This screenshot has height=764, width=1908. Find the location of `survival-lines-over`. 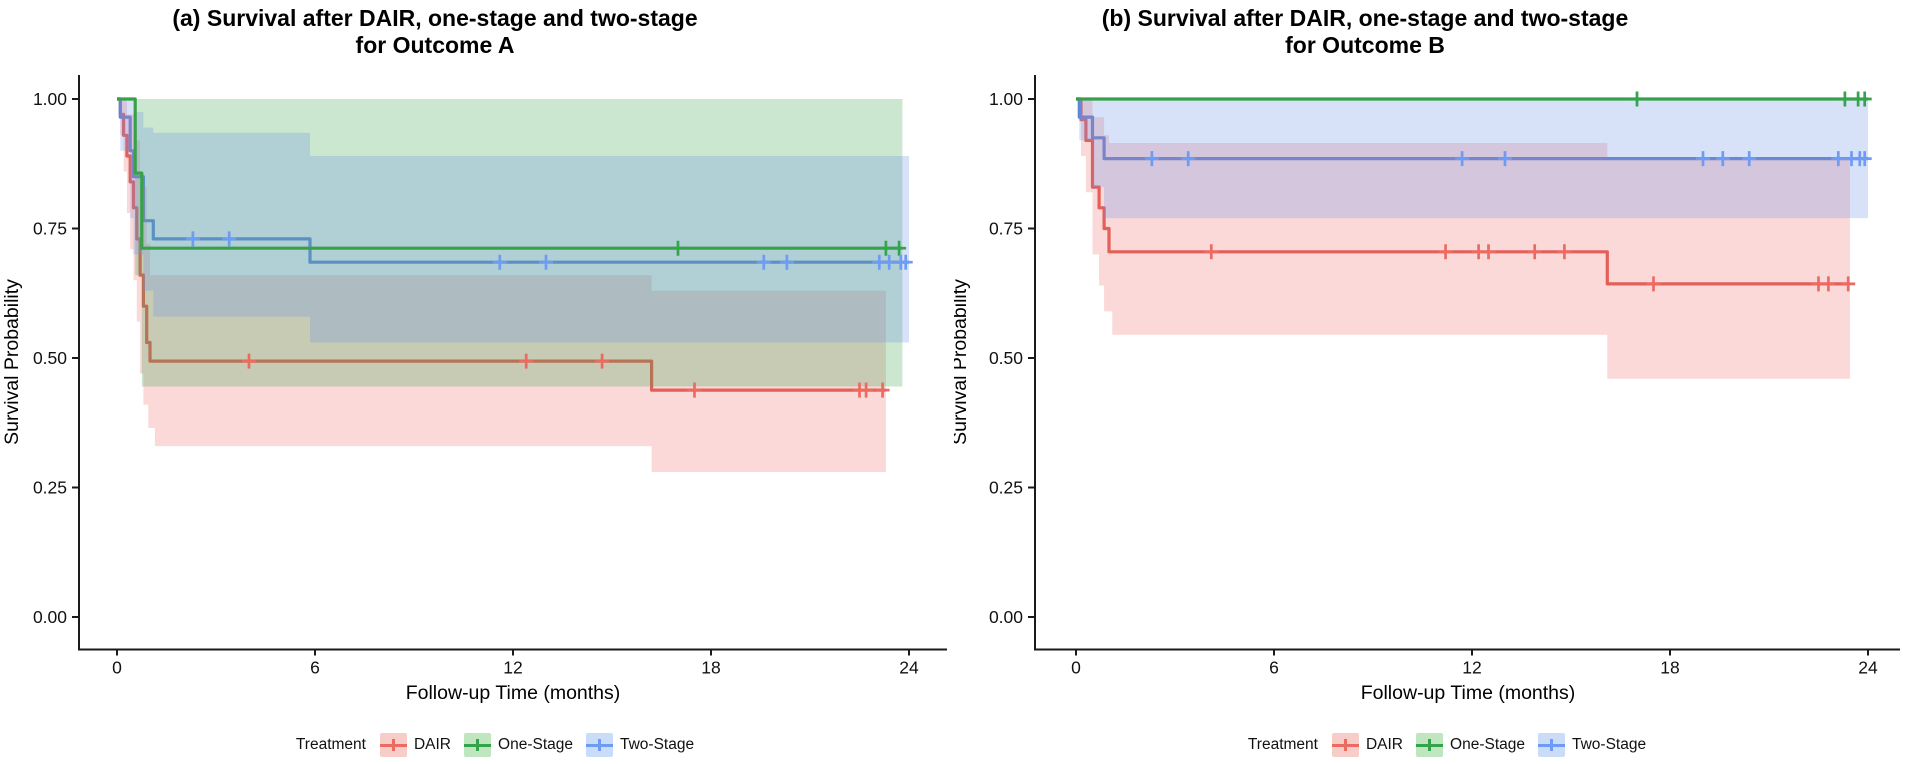

survival-lines-over is located at coordinates (510, 173).